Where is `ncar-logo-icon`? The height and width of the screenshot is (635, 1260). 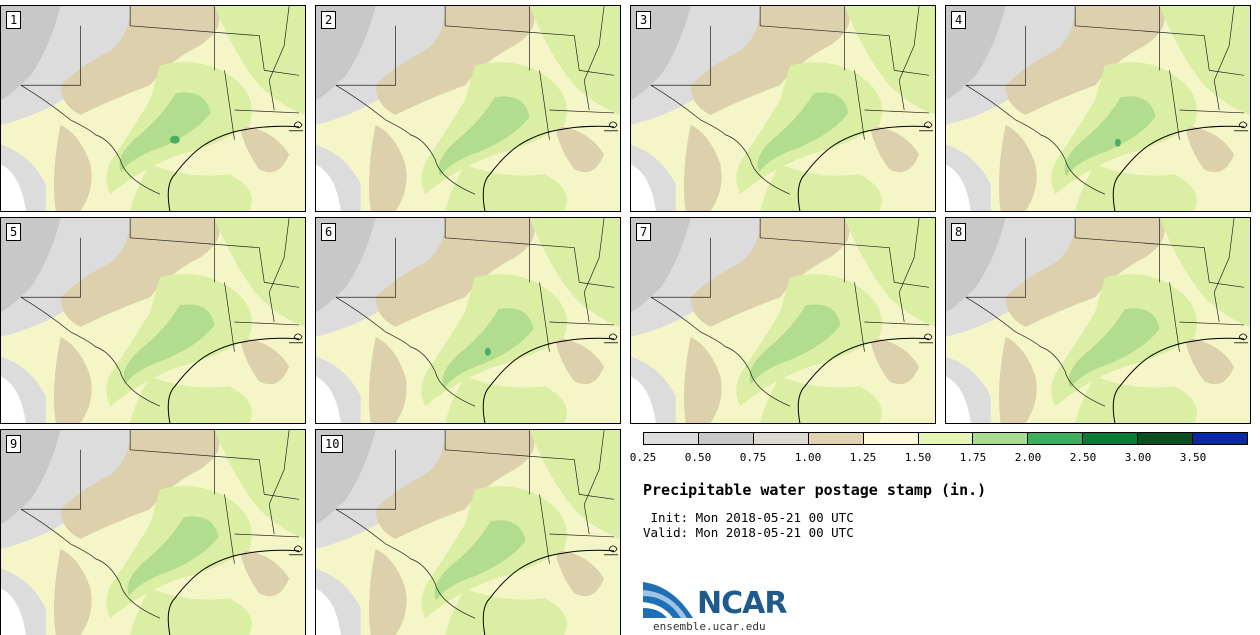
ncar-logo-icon is located at coordinates (668, 600).